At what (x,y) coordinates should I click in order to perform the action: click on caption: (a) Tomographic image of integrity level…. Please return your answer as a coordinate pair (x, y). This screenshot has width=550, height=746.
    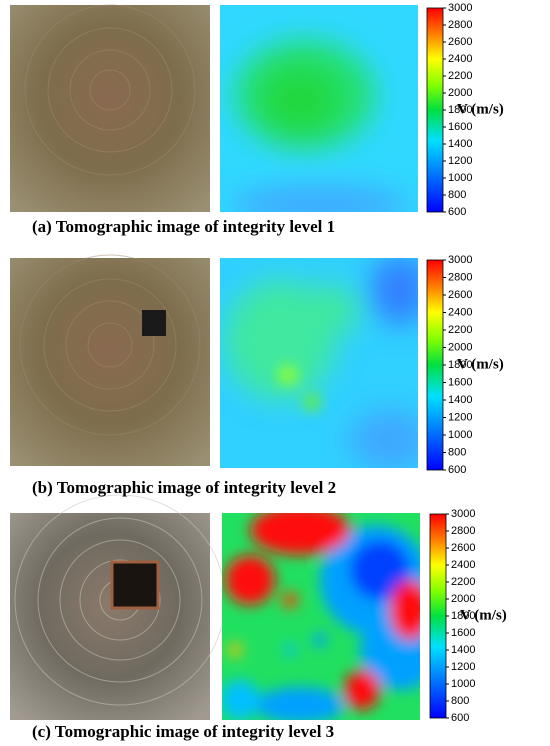
    Looking at the image, I should click on (183, 226).